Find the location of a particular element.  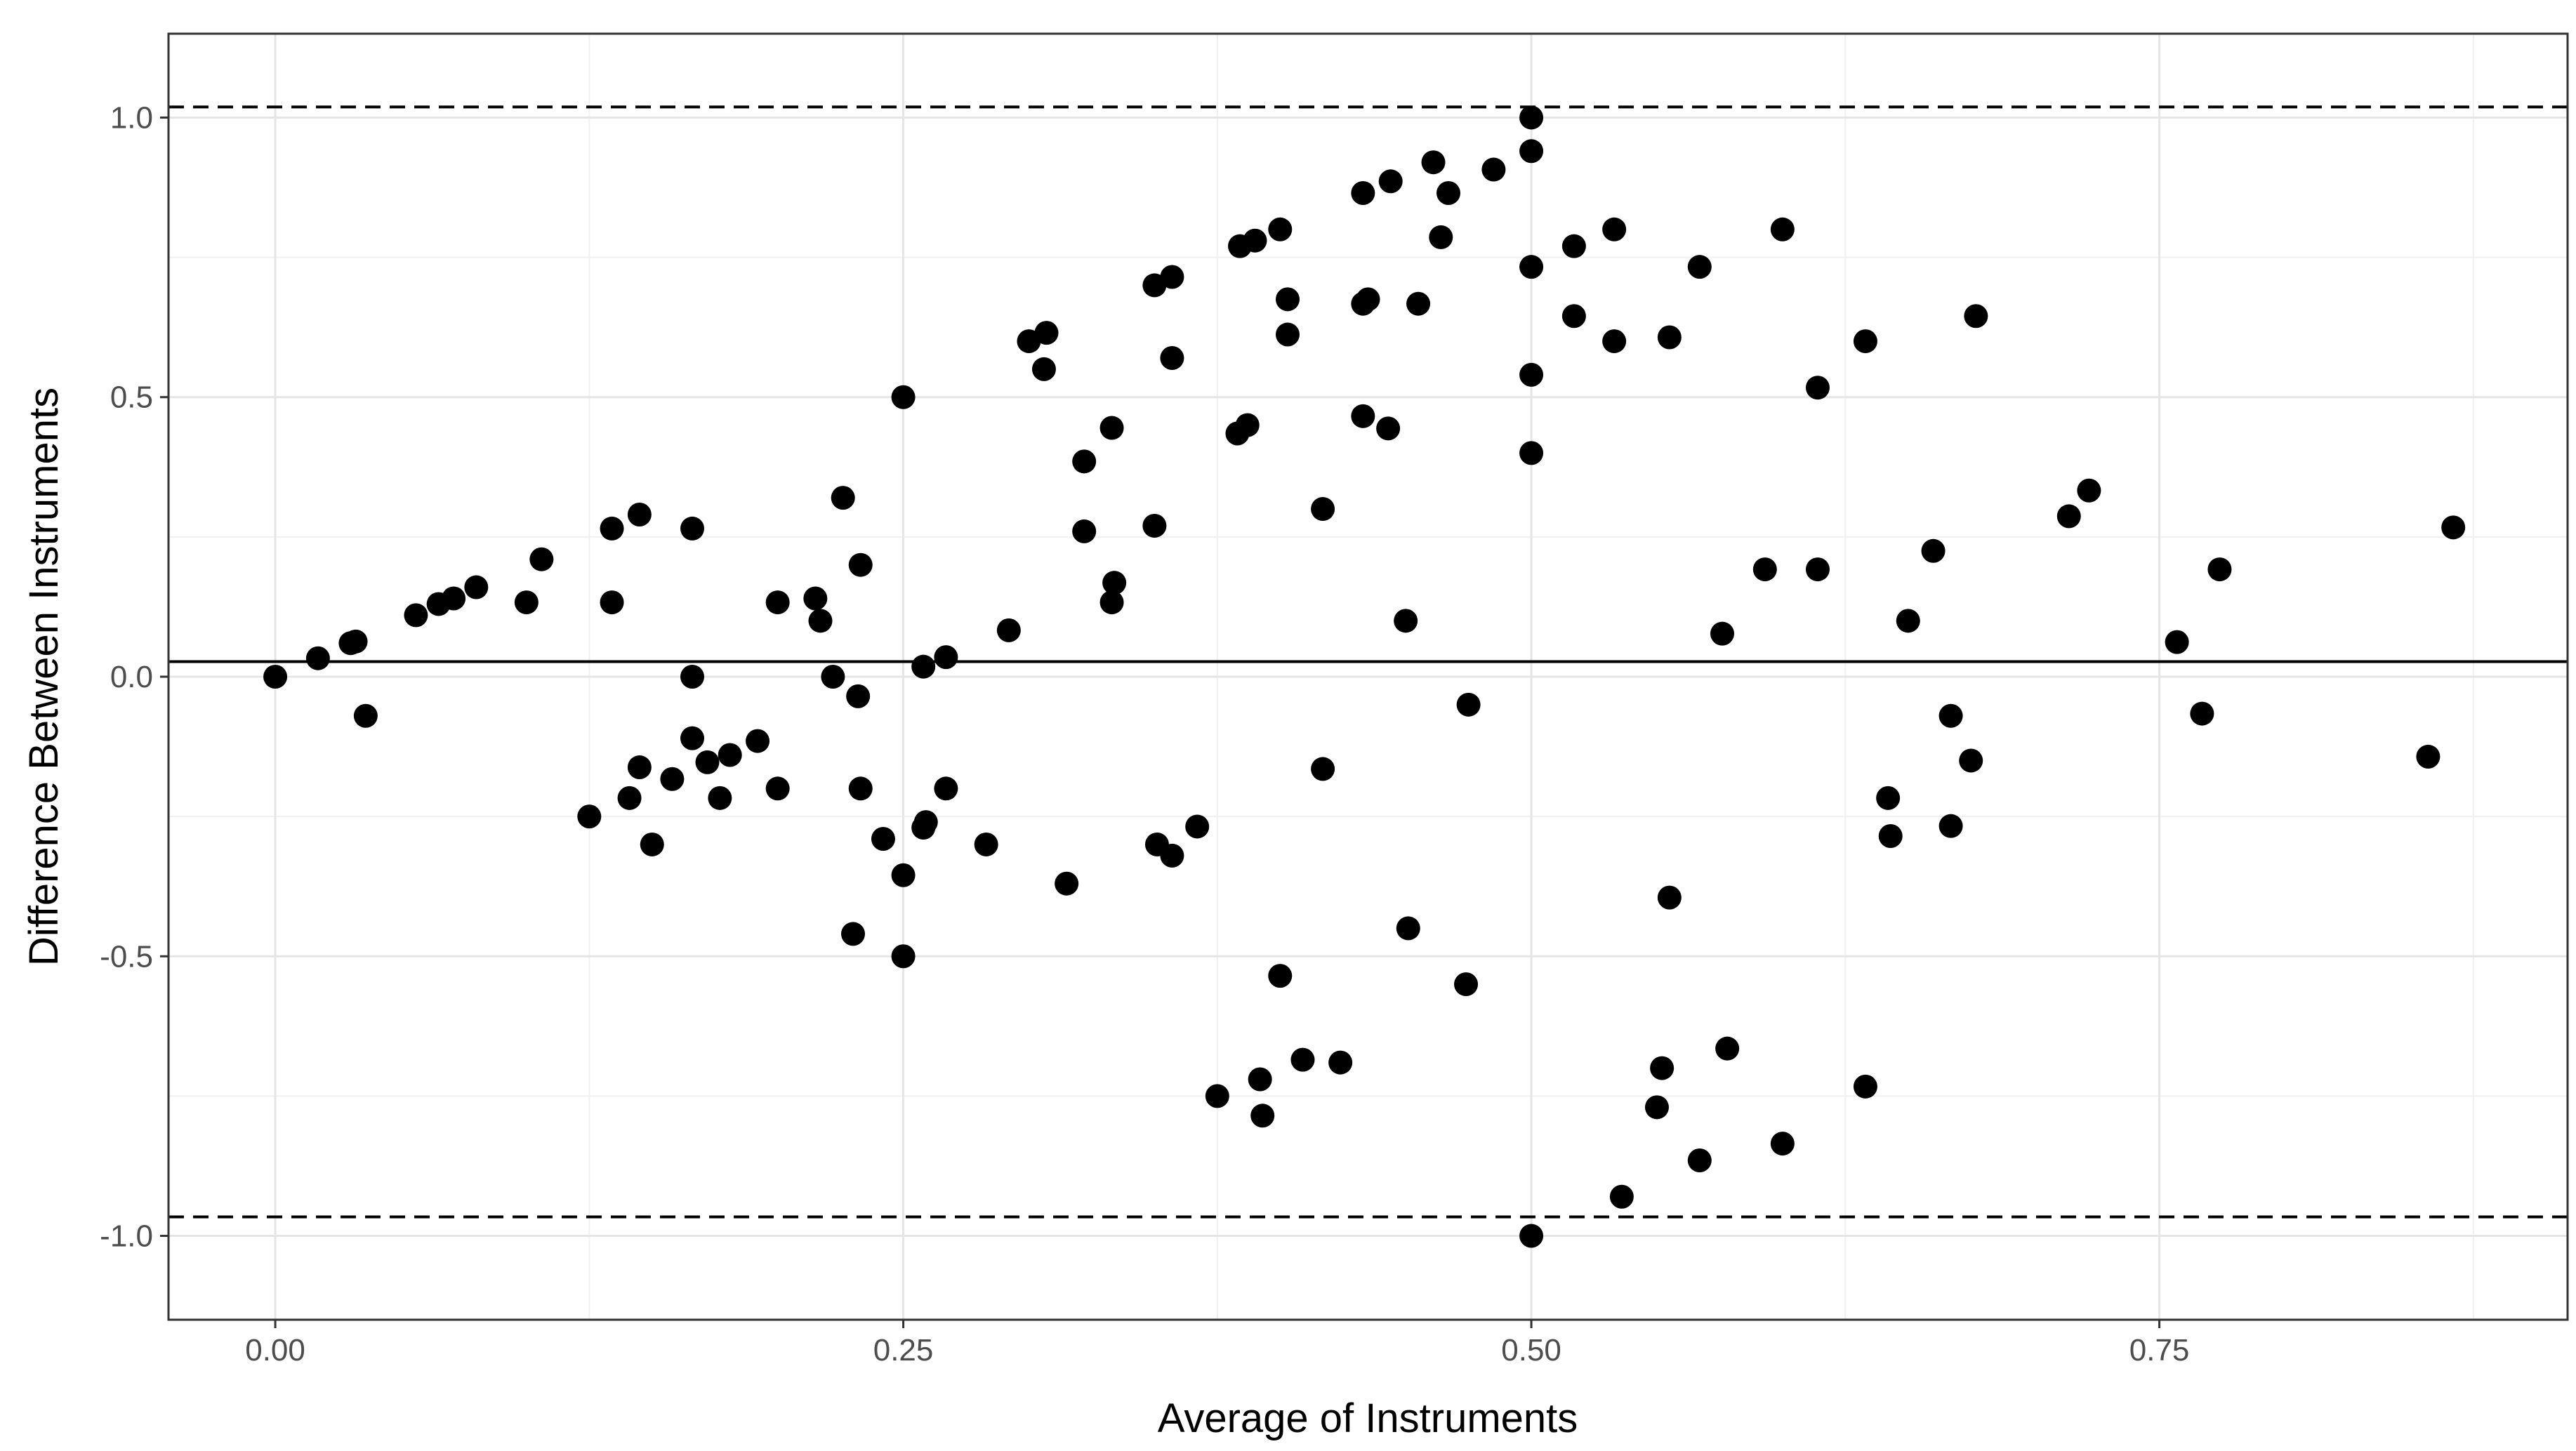

x-axis-ticks: 0.00 0.25 0.50 0.75 is located at coordinates (1217, 1343).